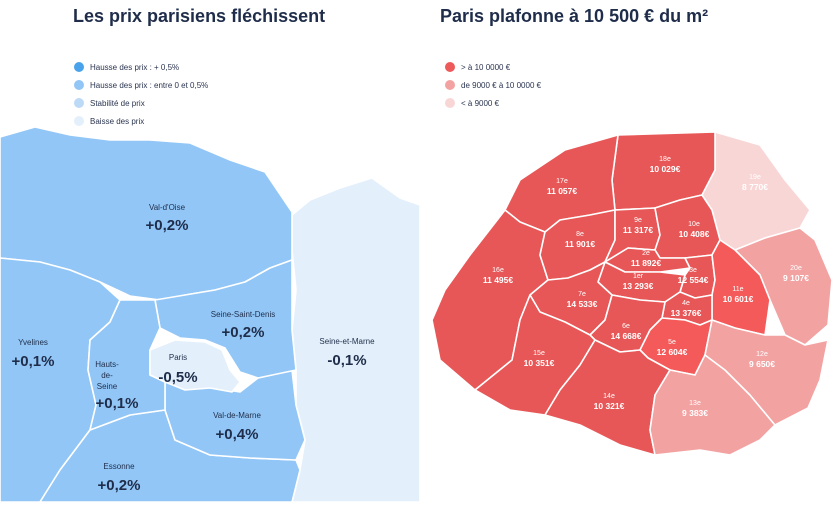 The image size is (835, 510). I want to click on region-val-de-marne, so click(235, 415).